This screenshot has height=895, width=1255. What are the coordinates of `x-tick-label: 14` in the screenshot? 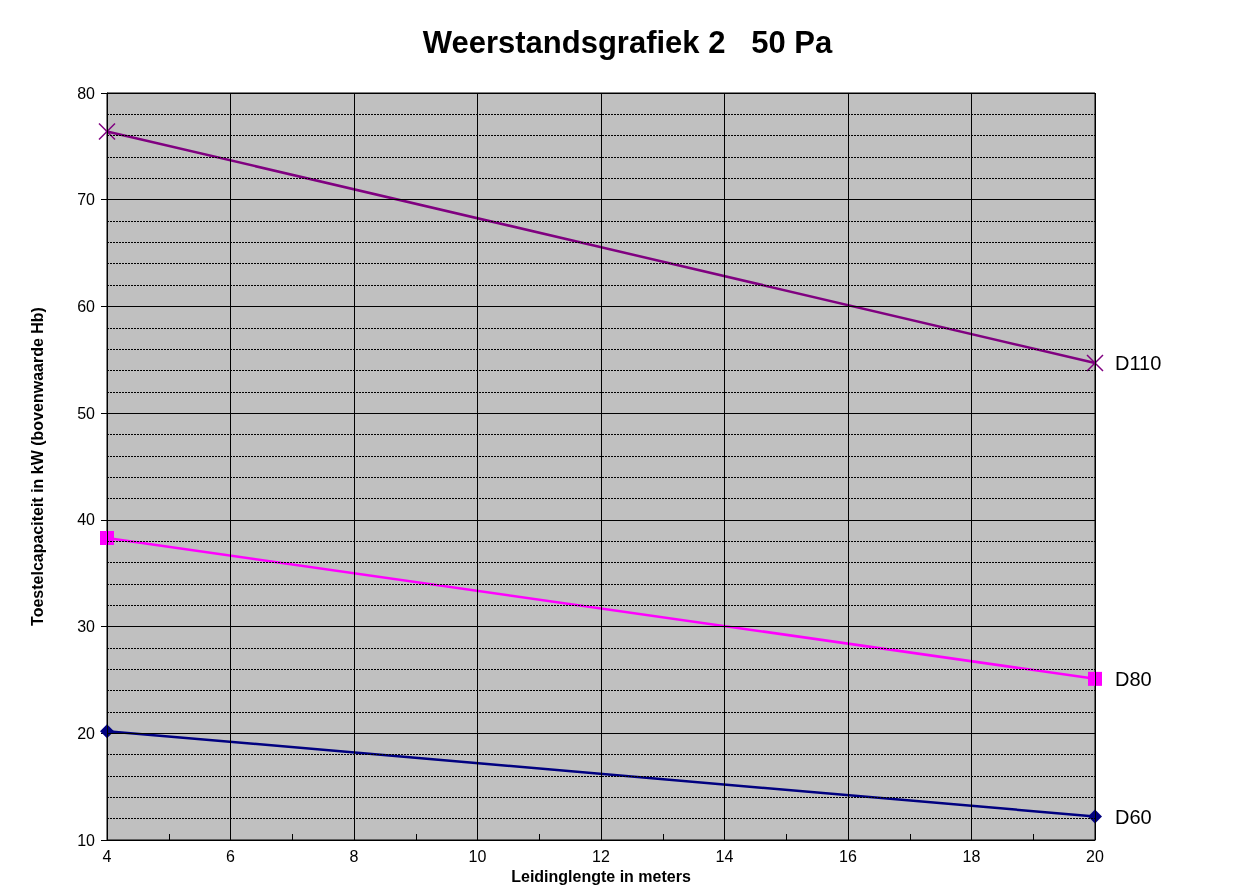 It's located at (724, 856).